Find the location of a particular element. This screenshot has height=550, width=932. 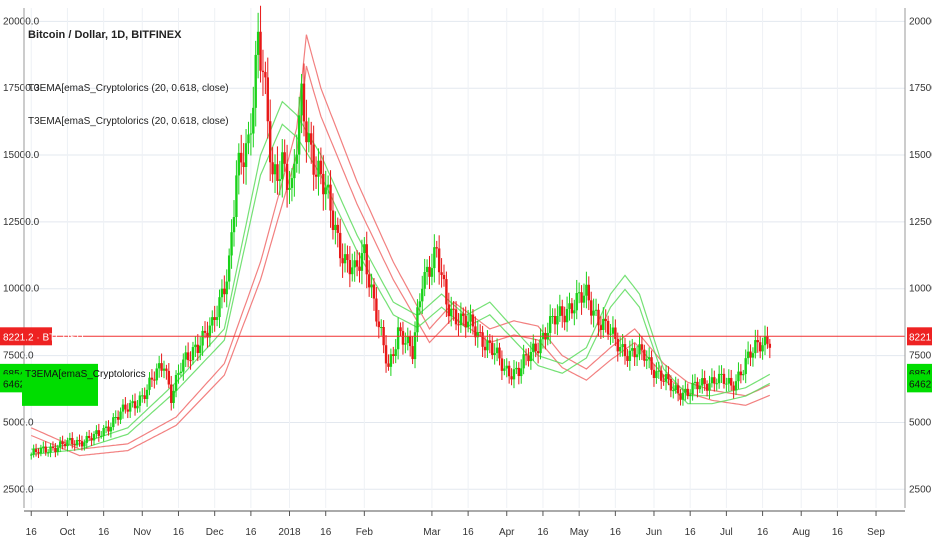

x-tick-label: Mar is located at coordinates (432, 532).